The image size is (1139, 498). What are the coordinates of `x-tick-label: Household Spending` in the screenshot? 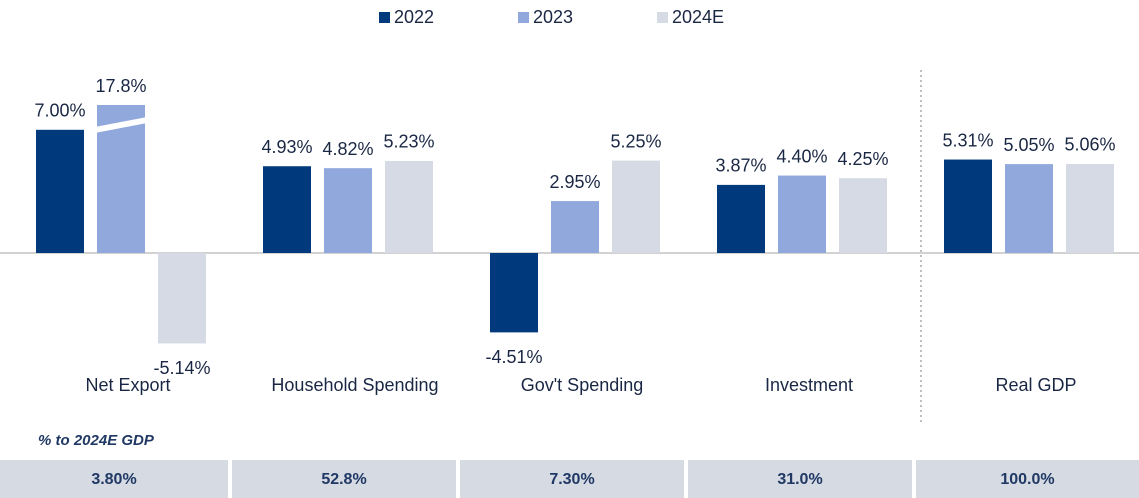 It's located at (354, 385).